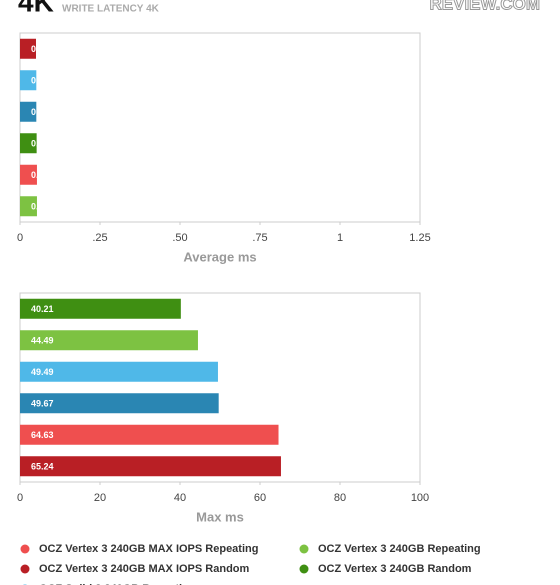  Describe the element at coordinates (395, 569) in the screenshot. I see `legend-label: OCZ Vertex 3 240GB Random` at that location.